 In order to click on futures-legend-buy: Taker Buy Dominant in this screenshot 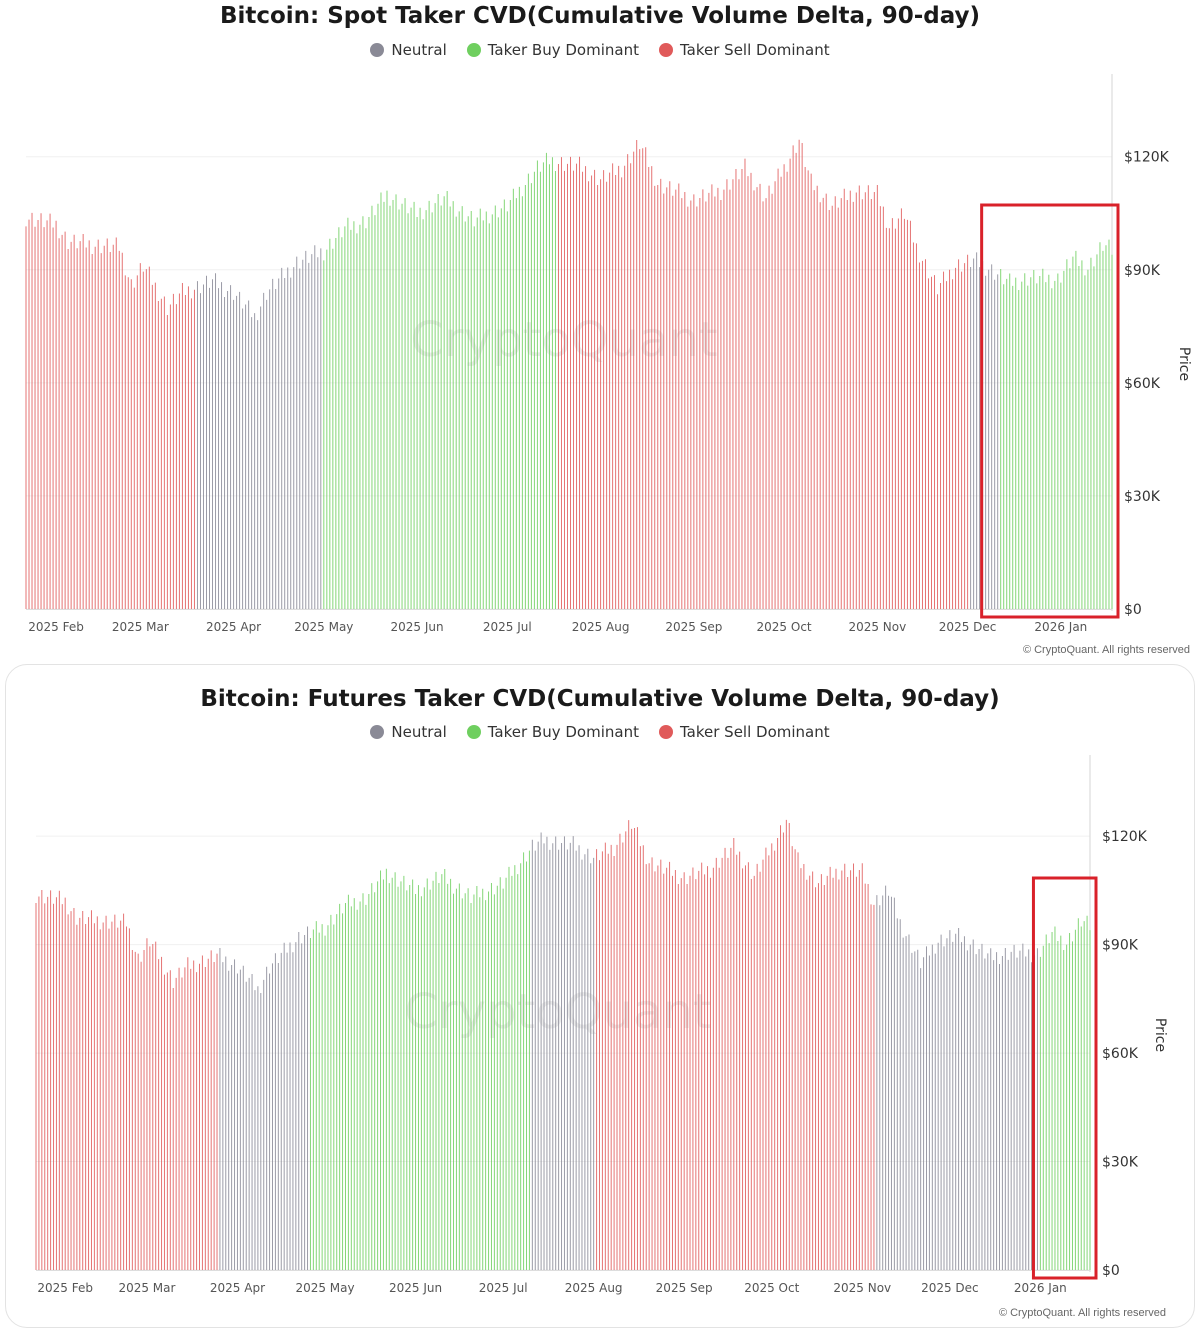, I will do `click(552, 732)`.